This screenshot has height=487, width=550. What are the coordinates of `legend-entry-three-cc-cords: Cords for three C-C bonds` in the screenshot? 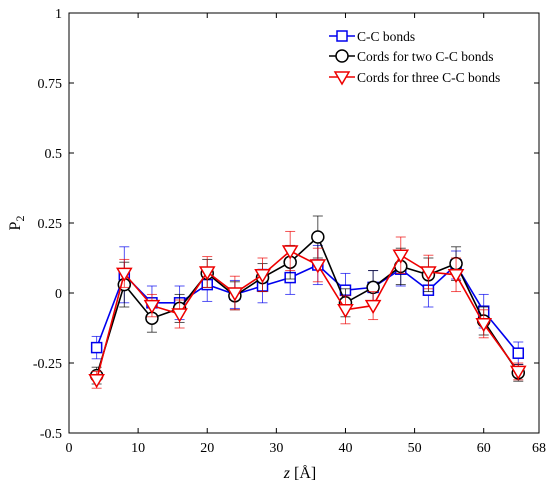 It's located at (414, 78).